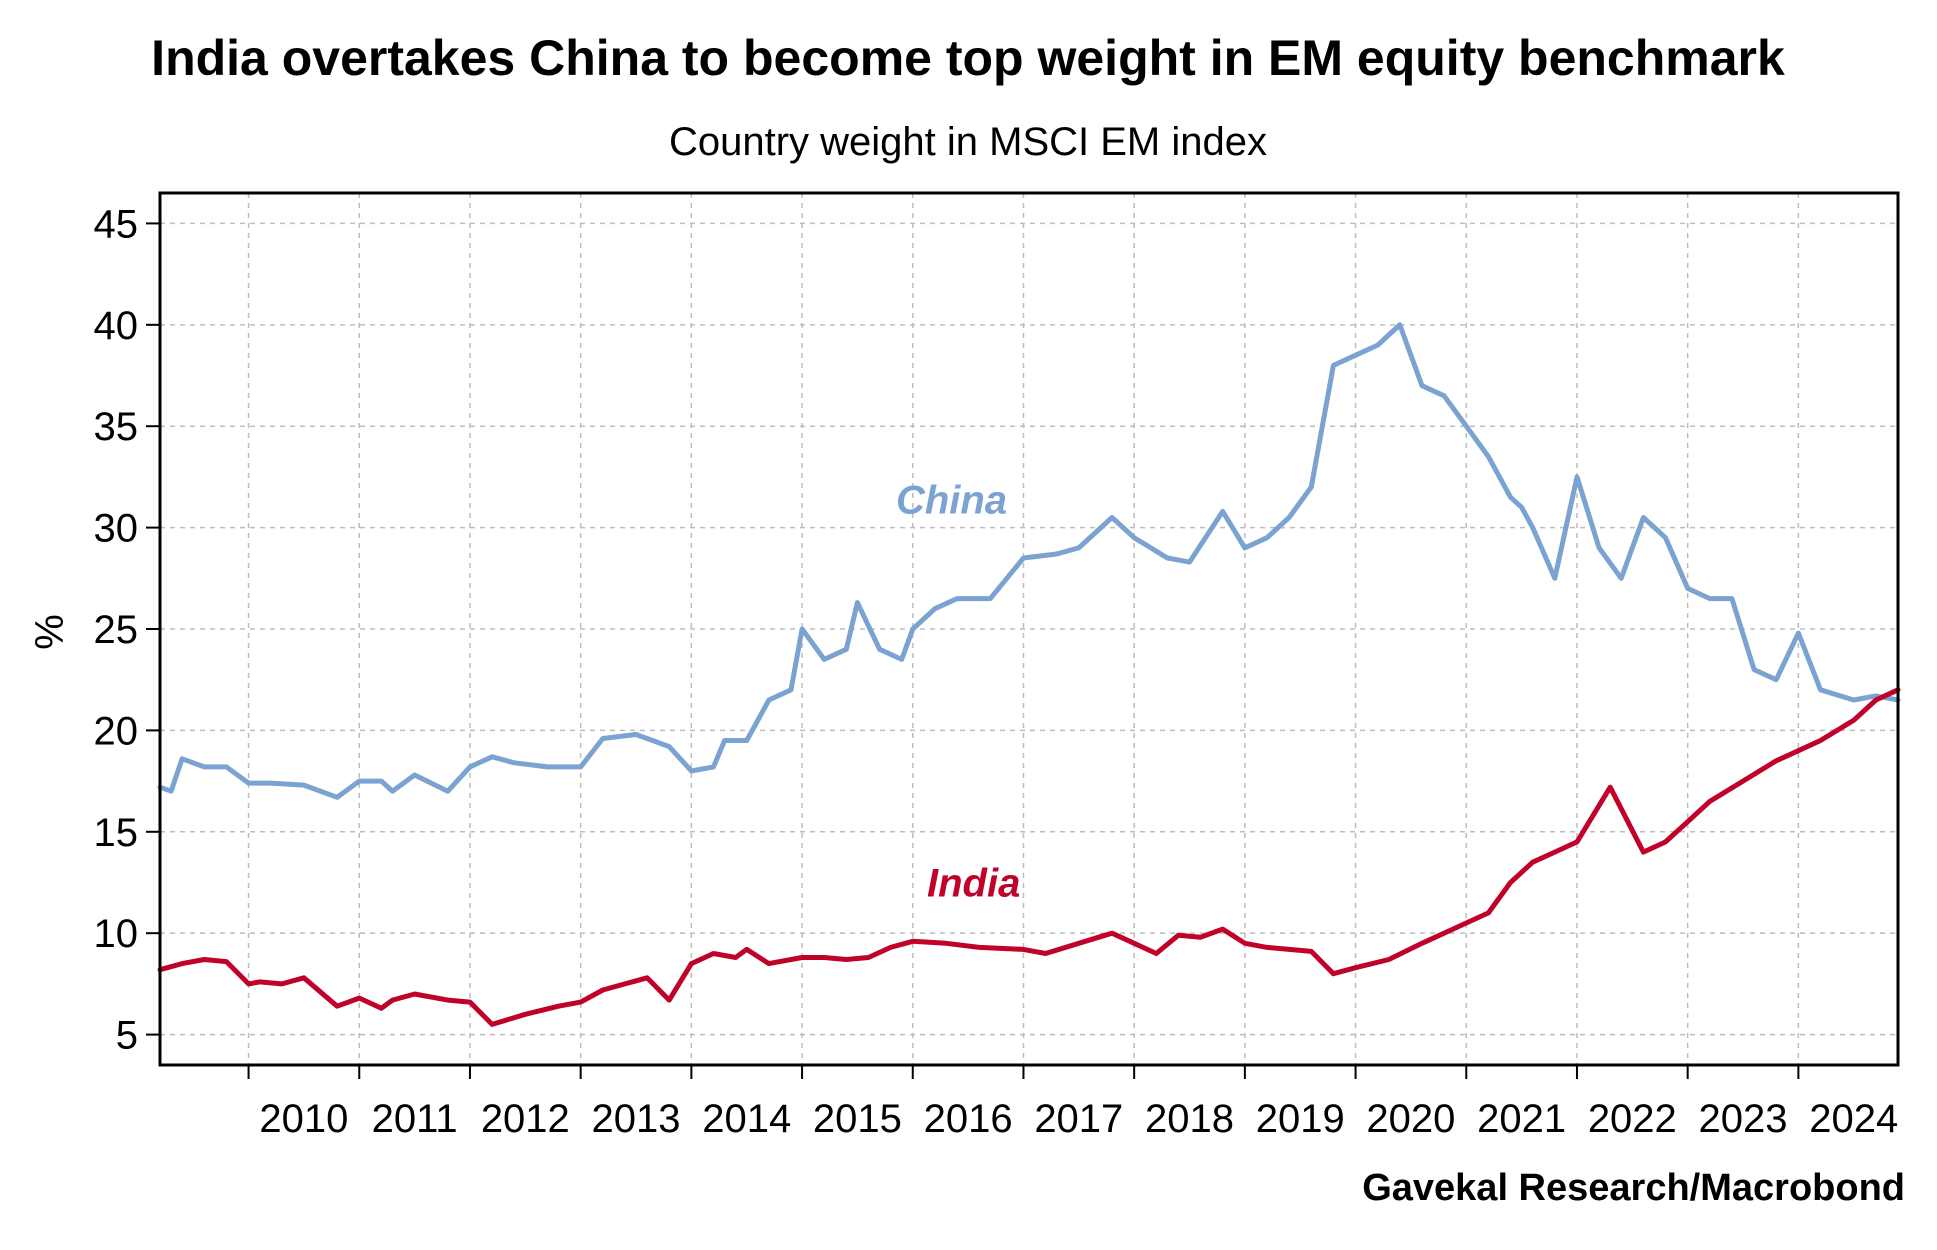 Image resolution: width=1937 pixels, height=1250 pixels. I want to click on y-tick-label: 15, so click(116, 833).